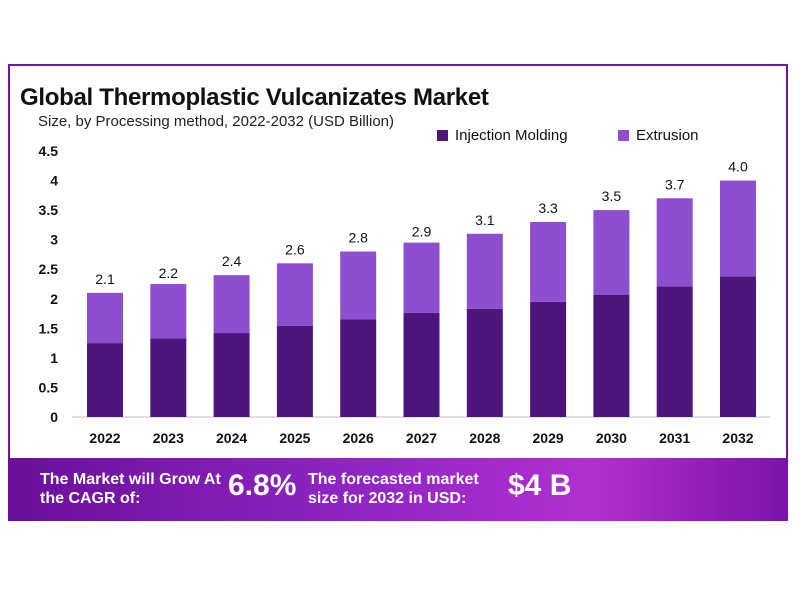 The image size is (800, 600). What do you see at coordinates (54, 299) in the screenshot?
I see `y-tick-label: 2` at bounding box center [54, 299].